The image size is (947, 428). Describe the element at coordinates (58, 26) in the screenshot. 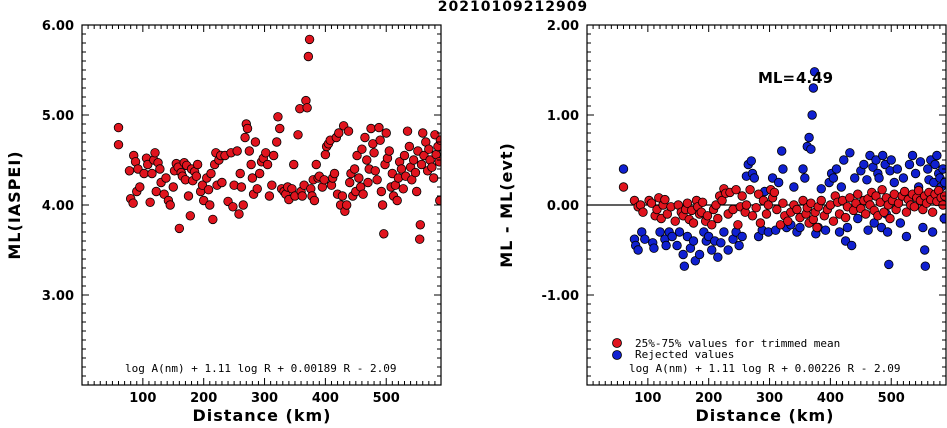

I see `left-y-tick-label: 6.00` at that location.